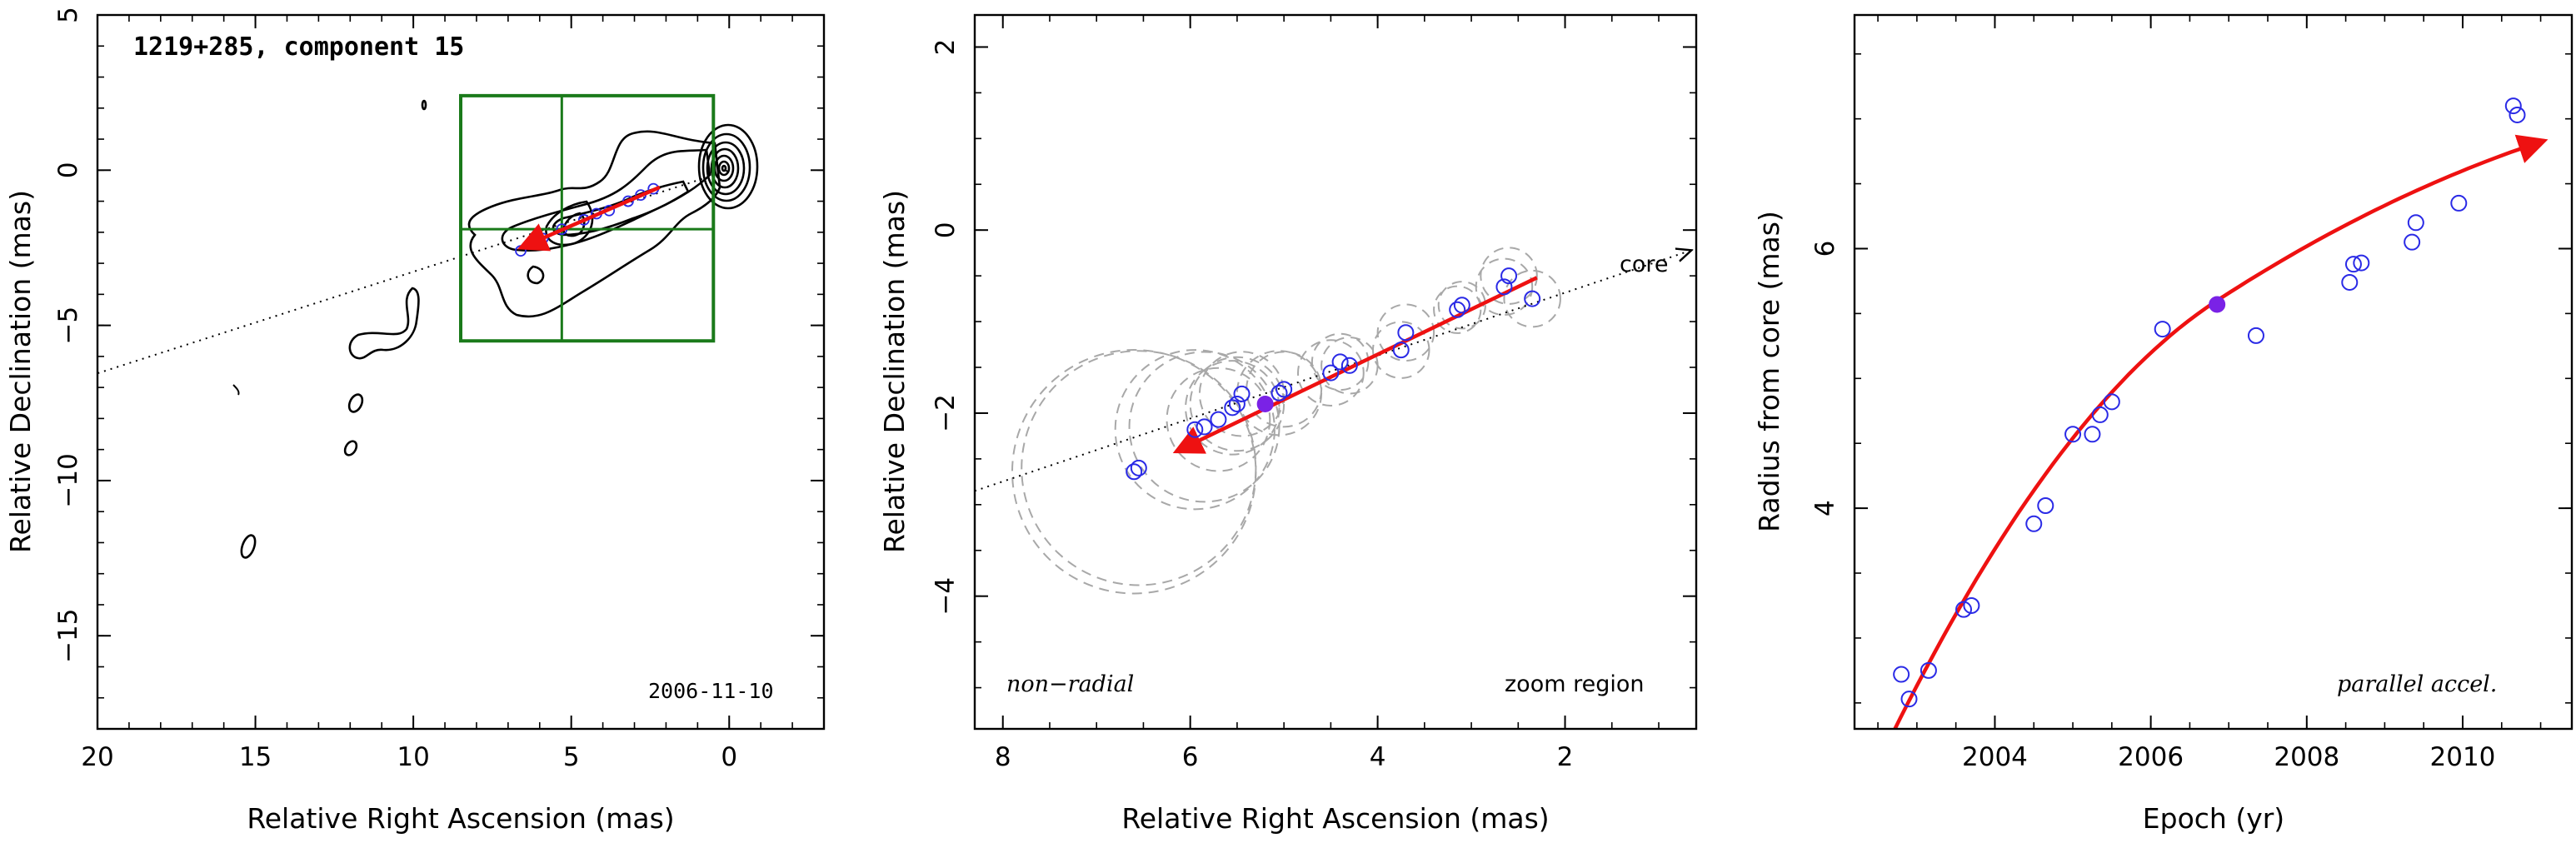 Image resolution: width=2576 pixels, height=843 pixels. What do you see at coordinates (894, 371) in the screenshot?
I see `y-axis-label: Relative Declination (mas)` at bounding box center [894, 371].